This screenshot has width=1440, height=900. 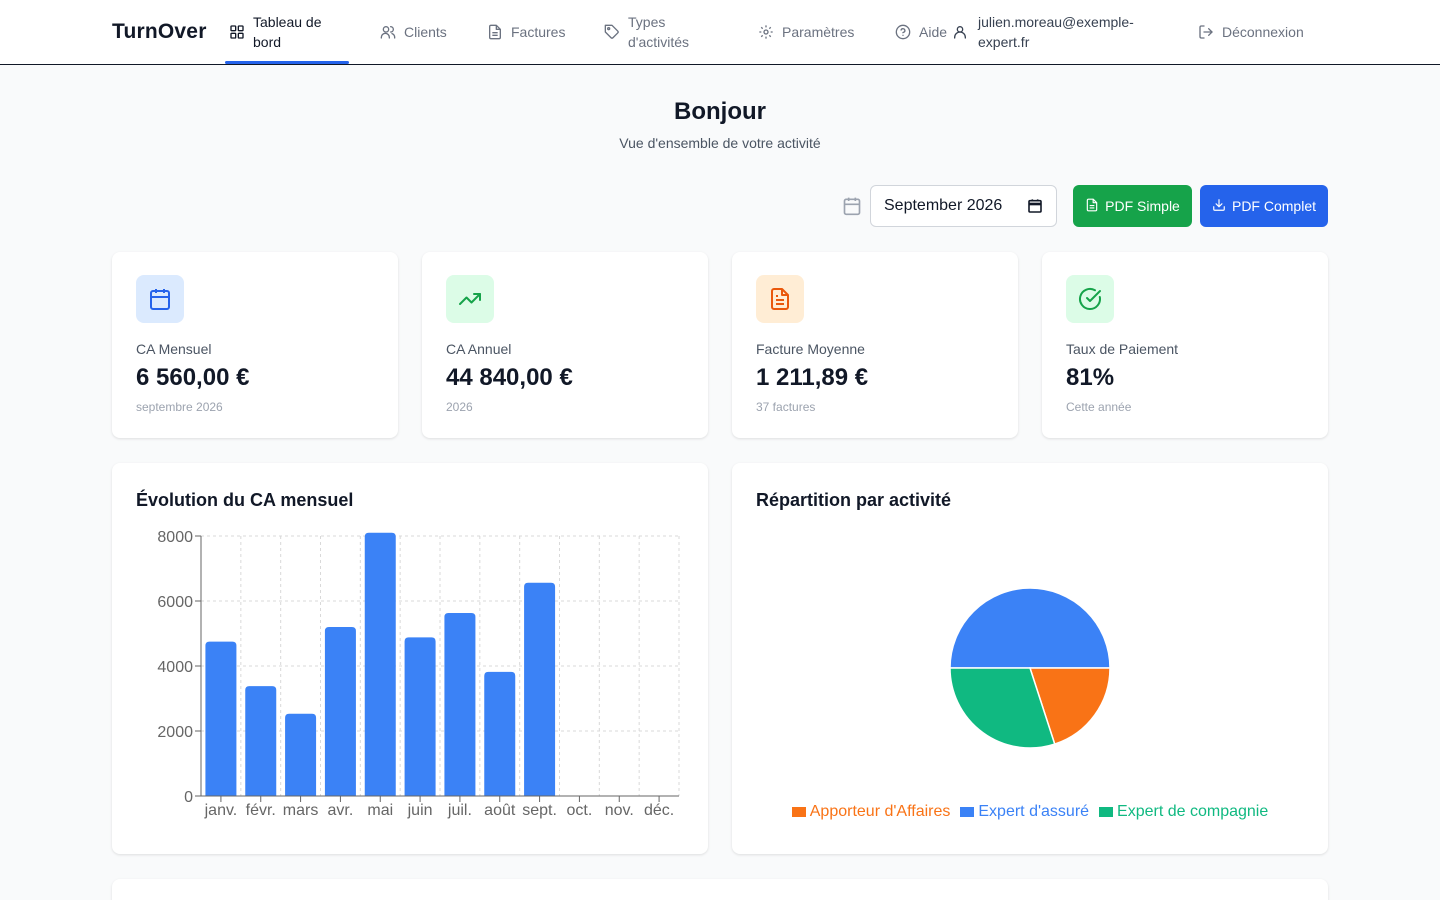 I want to click on bar-juil., so click(x=460, y=704).